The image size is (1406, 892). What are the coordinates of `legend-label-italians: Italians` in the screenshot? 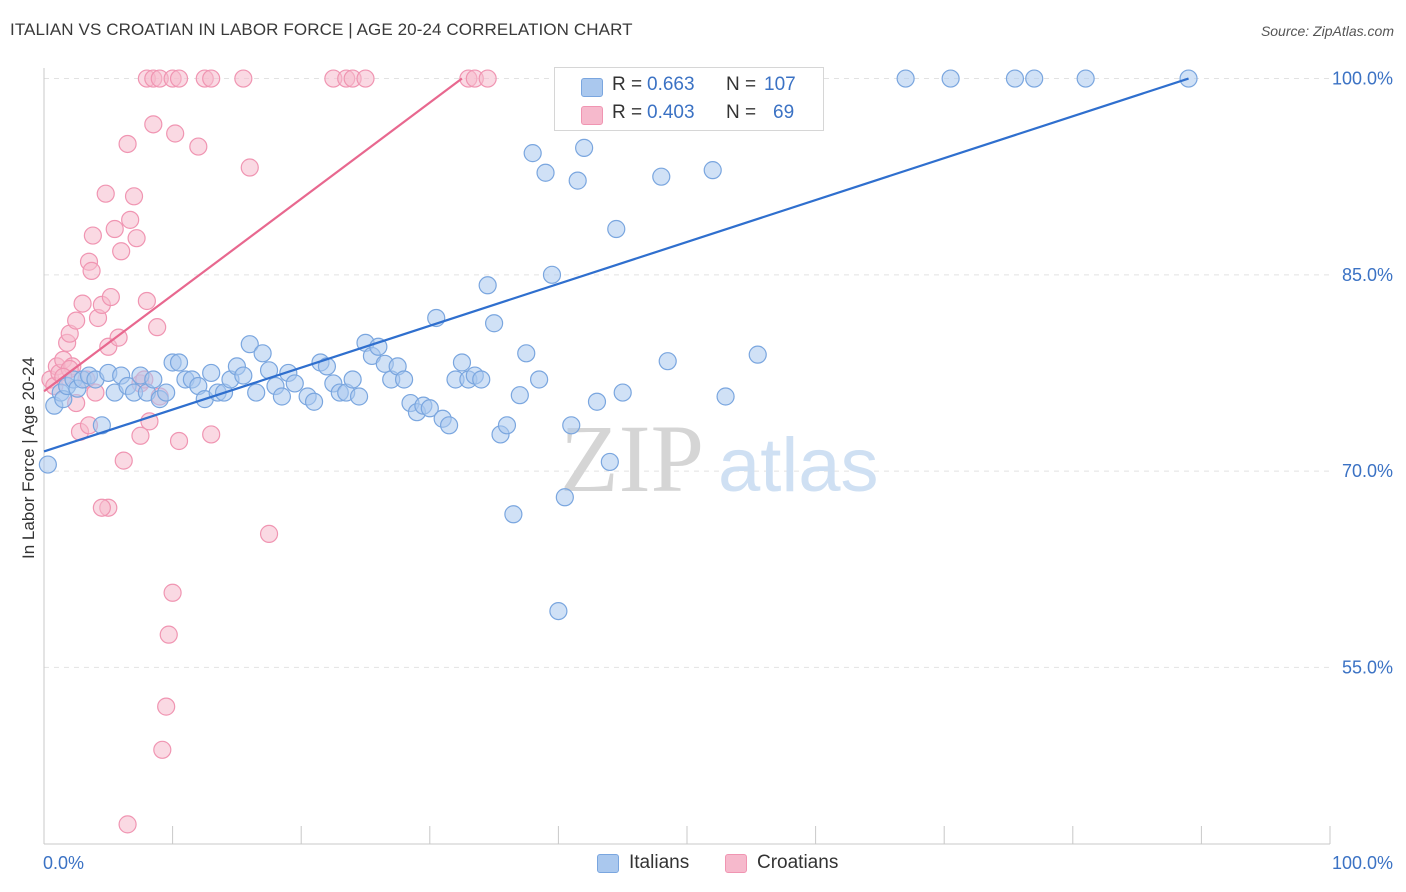 It's located at (659, 862).